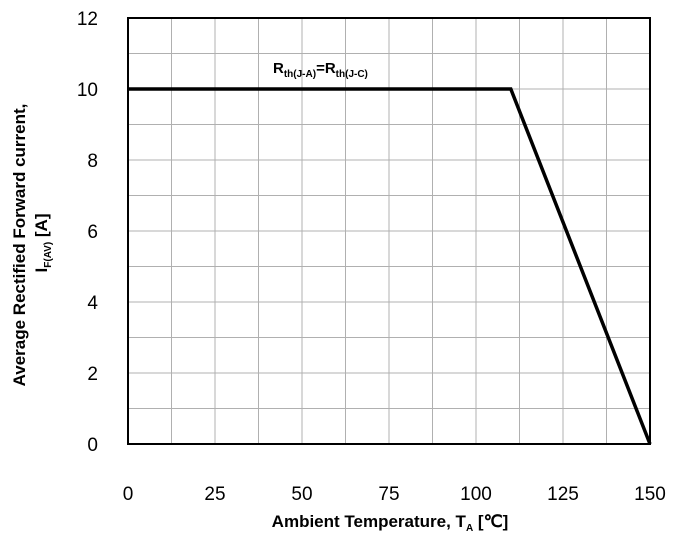 The image size is (686, 535). I want to click on thermal-resistance-annotation: Rth(J-A)=Rth(J-C), so click(320, 70).